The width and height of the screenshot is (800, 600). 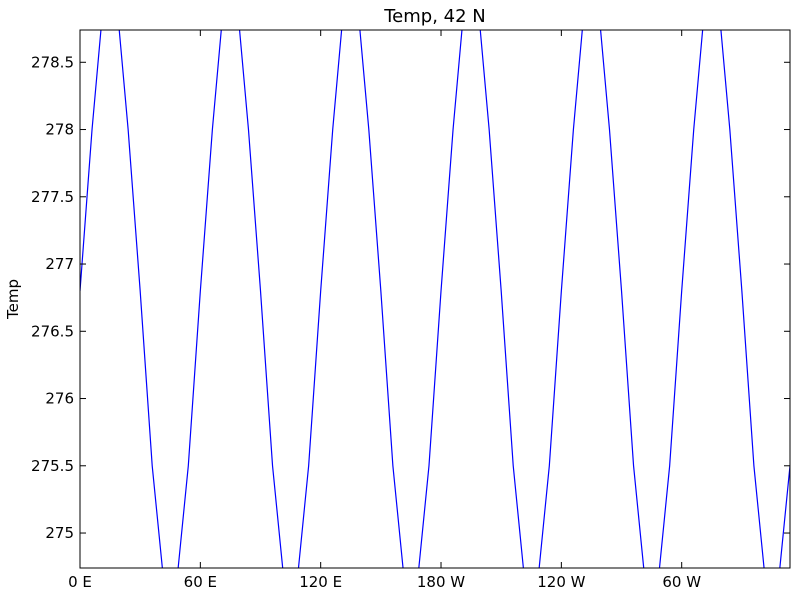 I want to click on y-axis-label: Temp, so click(x=13, y=299).